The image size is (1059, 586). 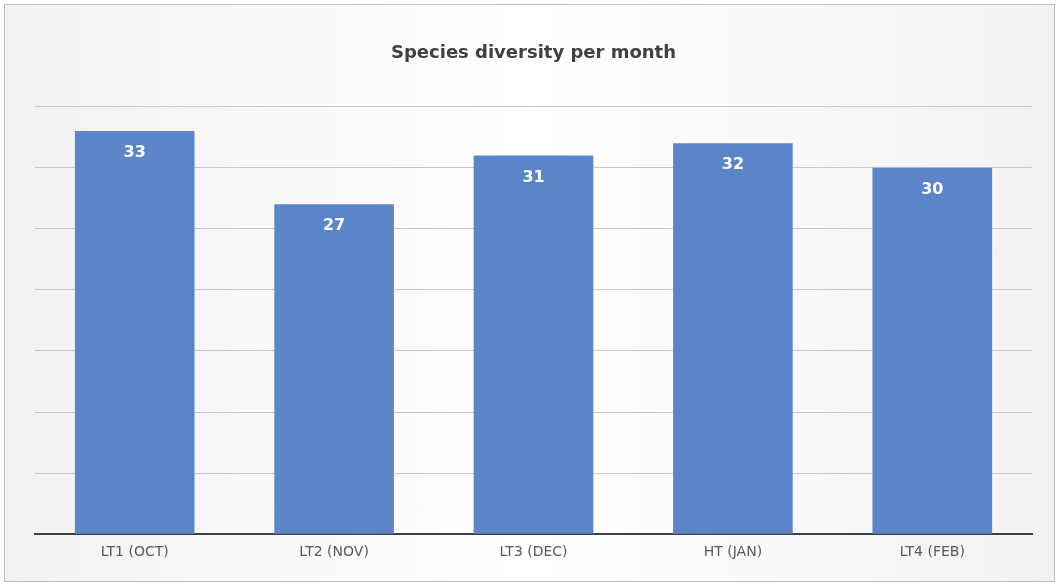 What do you see at coordinates (533, 551) in the screenshot?
I see `x-tick-label: LT3 (DEC)` at bounding box center [533, 551].